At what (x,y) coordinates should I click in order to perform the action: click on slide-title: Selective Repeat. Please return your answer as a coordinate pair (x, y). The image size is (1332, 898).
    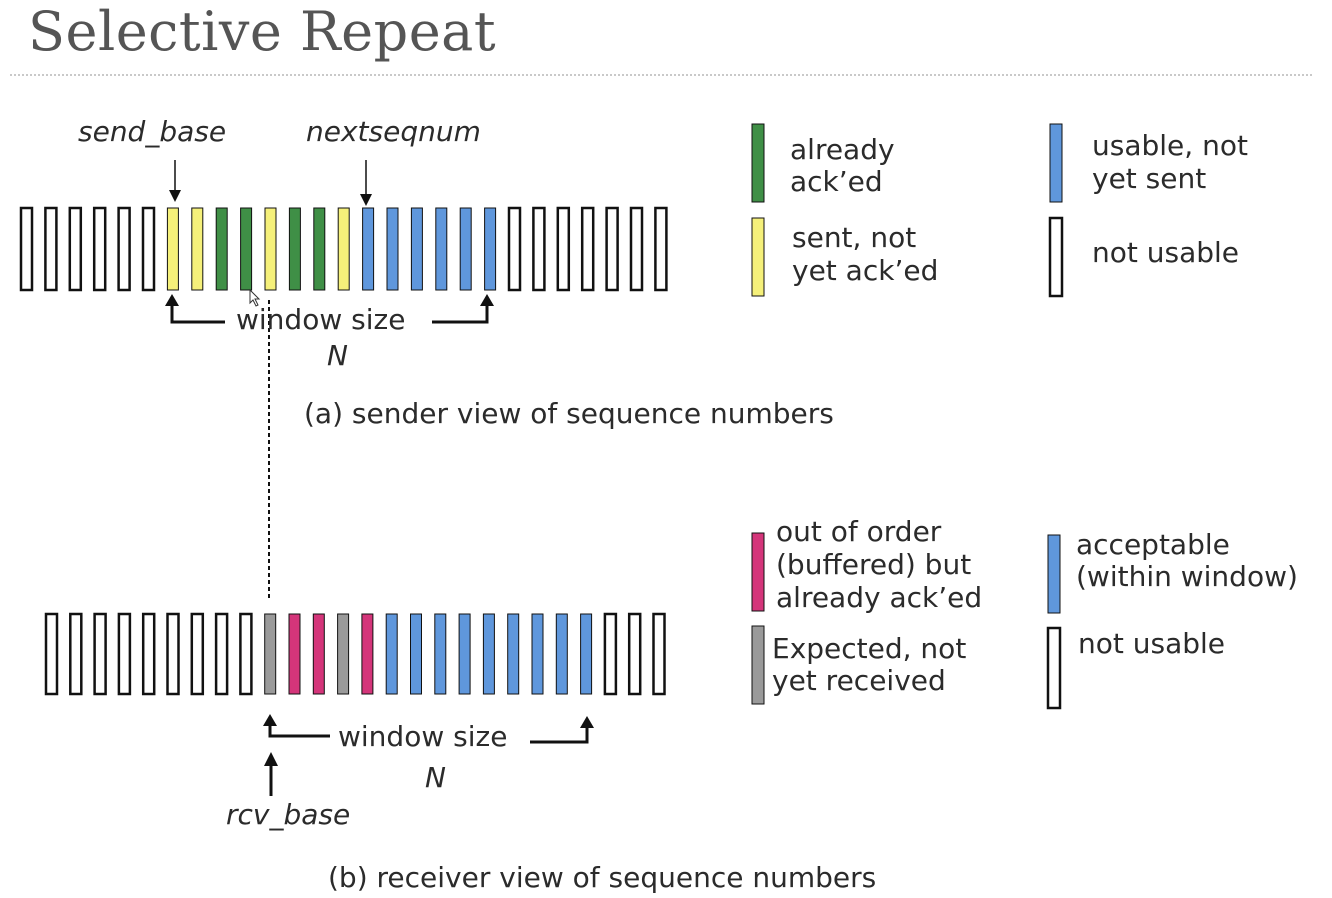
    Looking at the image, I should click on (262, 31).